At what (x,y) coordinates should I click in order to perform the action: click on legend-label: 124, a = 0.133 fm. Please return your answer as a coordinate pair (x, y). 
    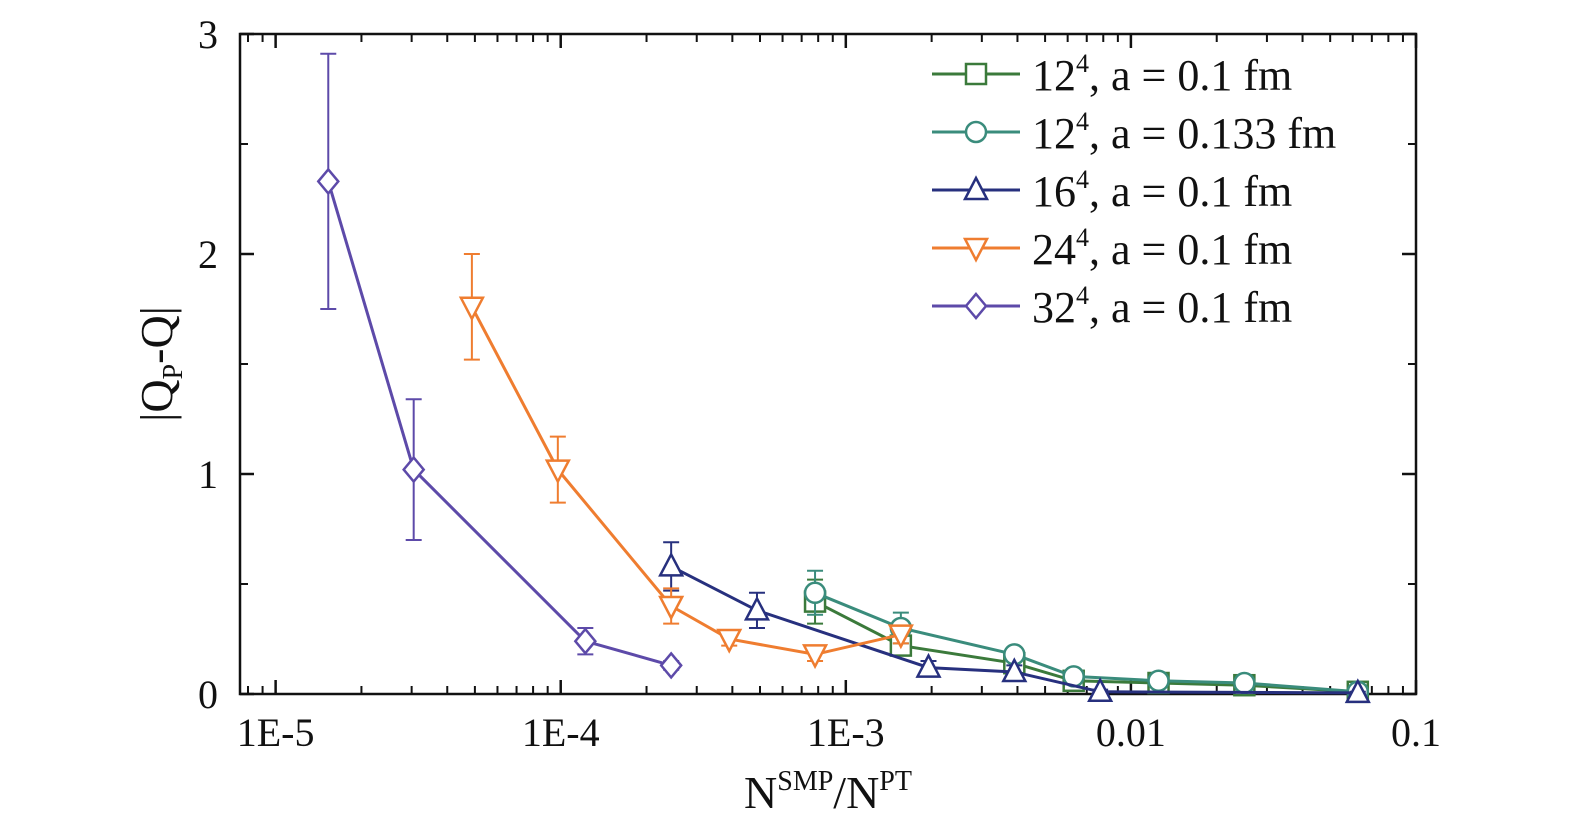
    Looking at the image, I should click on (1184, 132).